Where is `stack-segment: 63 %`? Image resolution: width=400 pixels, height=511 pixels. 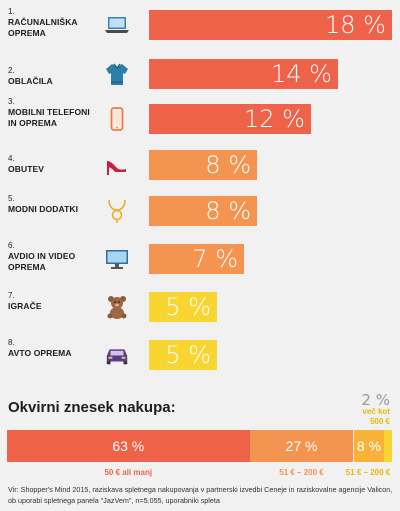 stack-segment: 63 % is located at coordinates (128, 446).